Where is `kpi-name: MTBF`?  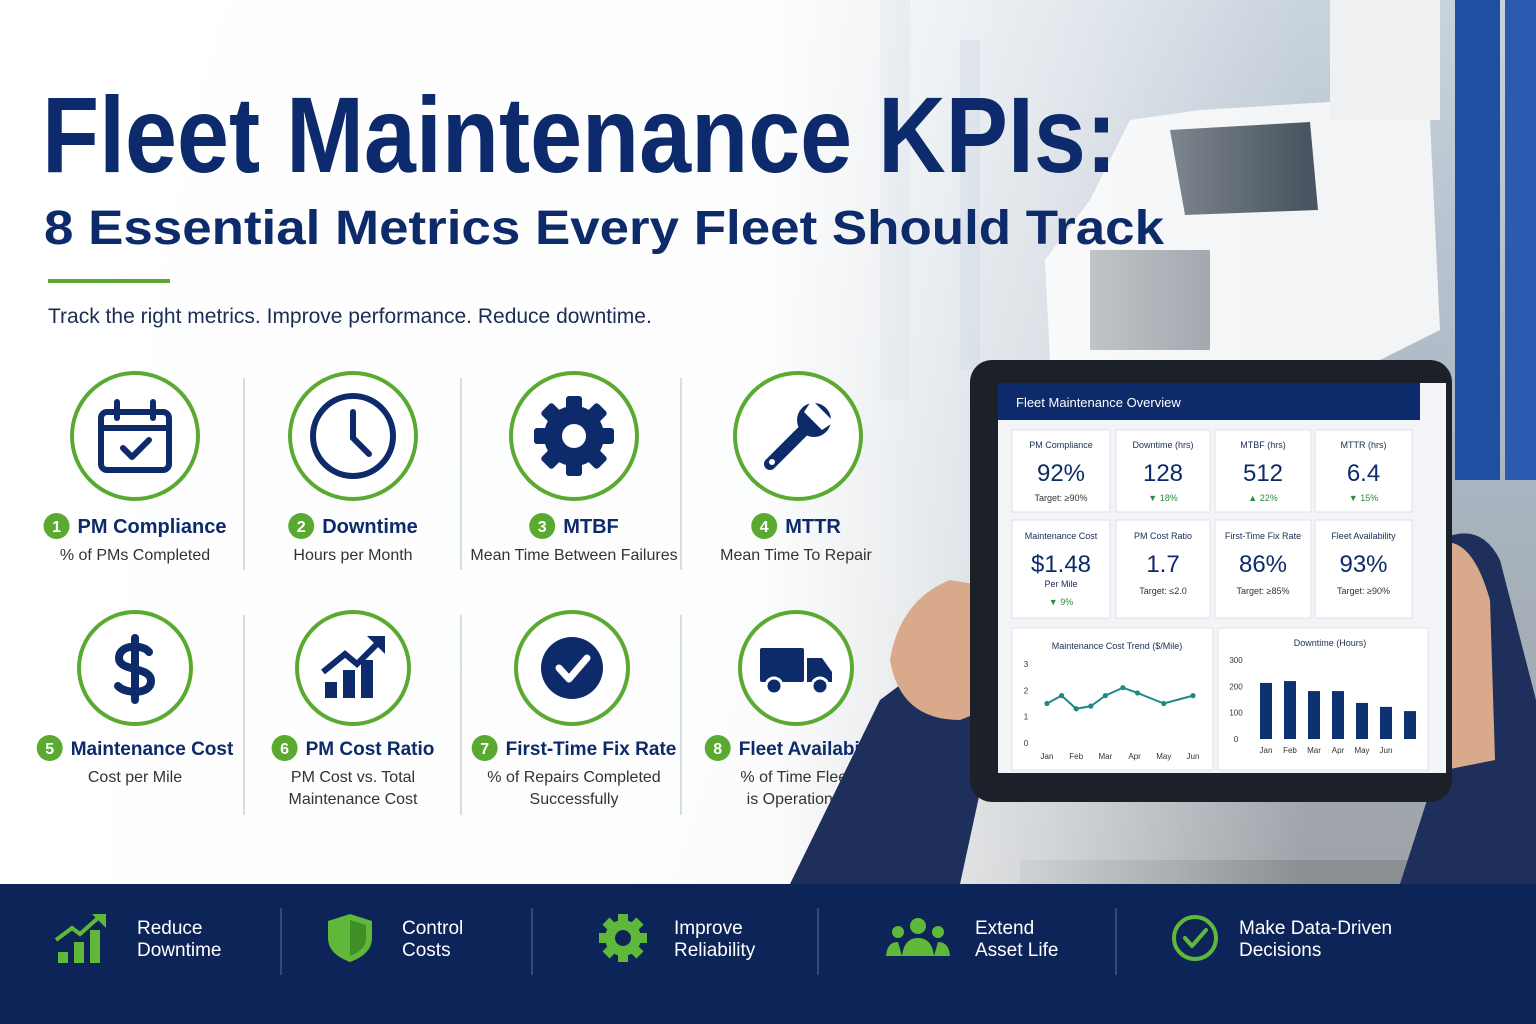
kpi-name: MTBF is located at coordinates (591, 527).